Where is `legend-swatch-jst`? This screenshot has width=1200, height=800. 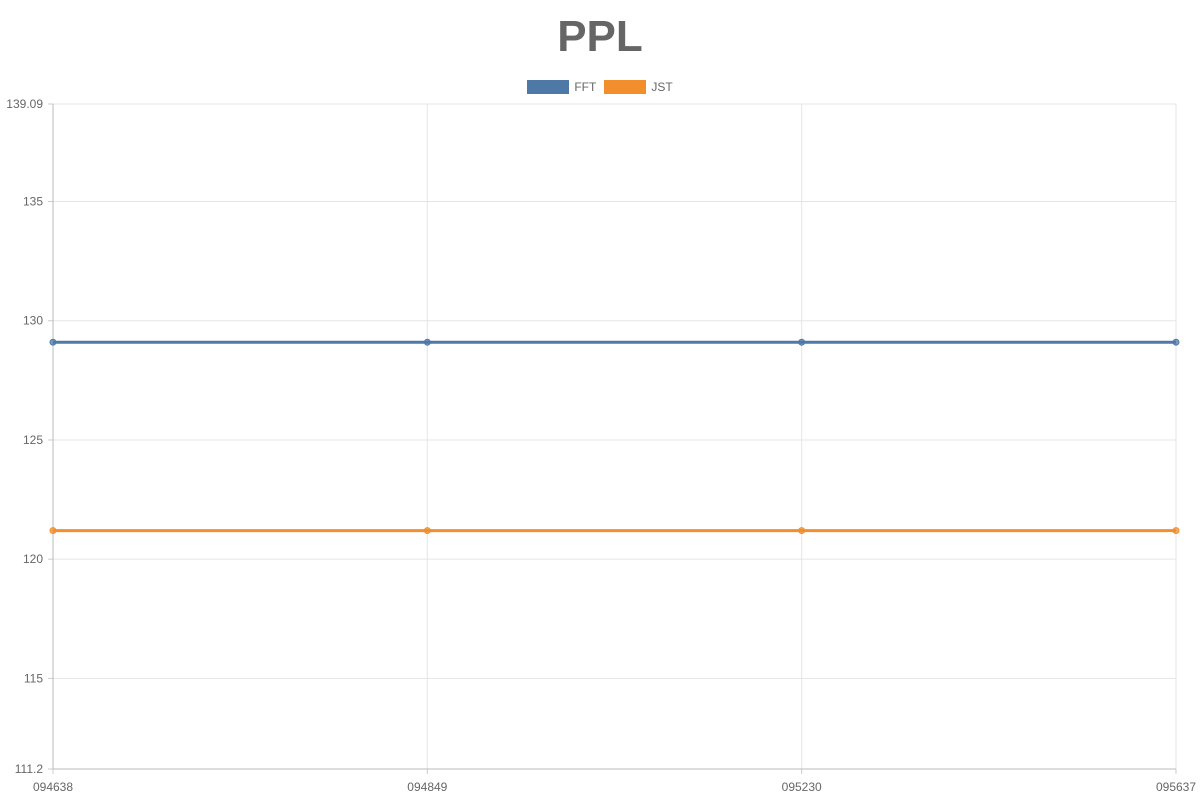
legend-swatch-jst is located at coordinates (625, 87).